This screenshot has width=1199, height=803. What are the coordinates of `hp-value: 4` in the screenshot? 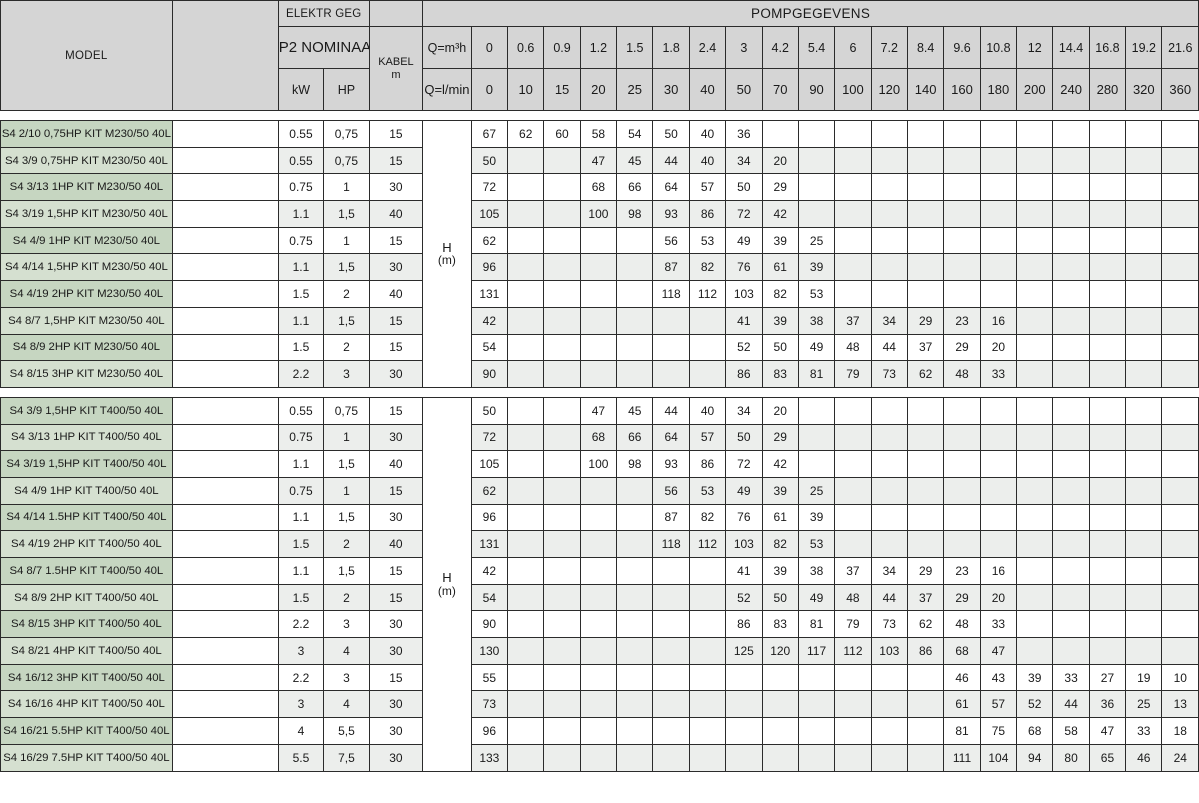 It's located at (346, 704).